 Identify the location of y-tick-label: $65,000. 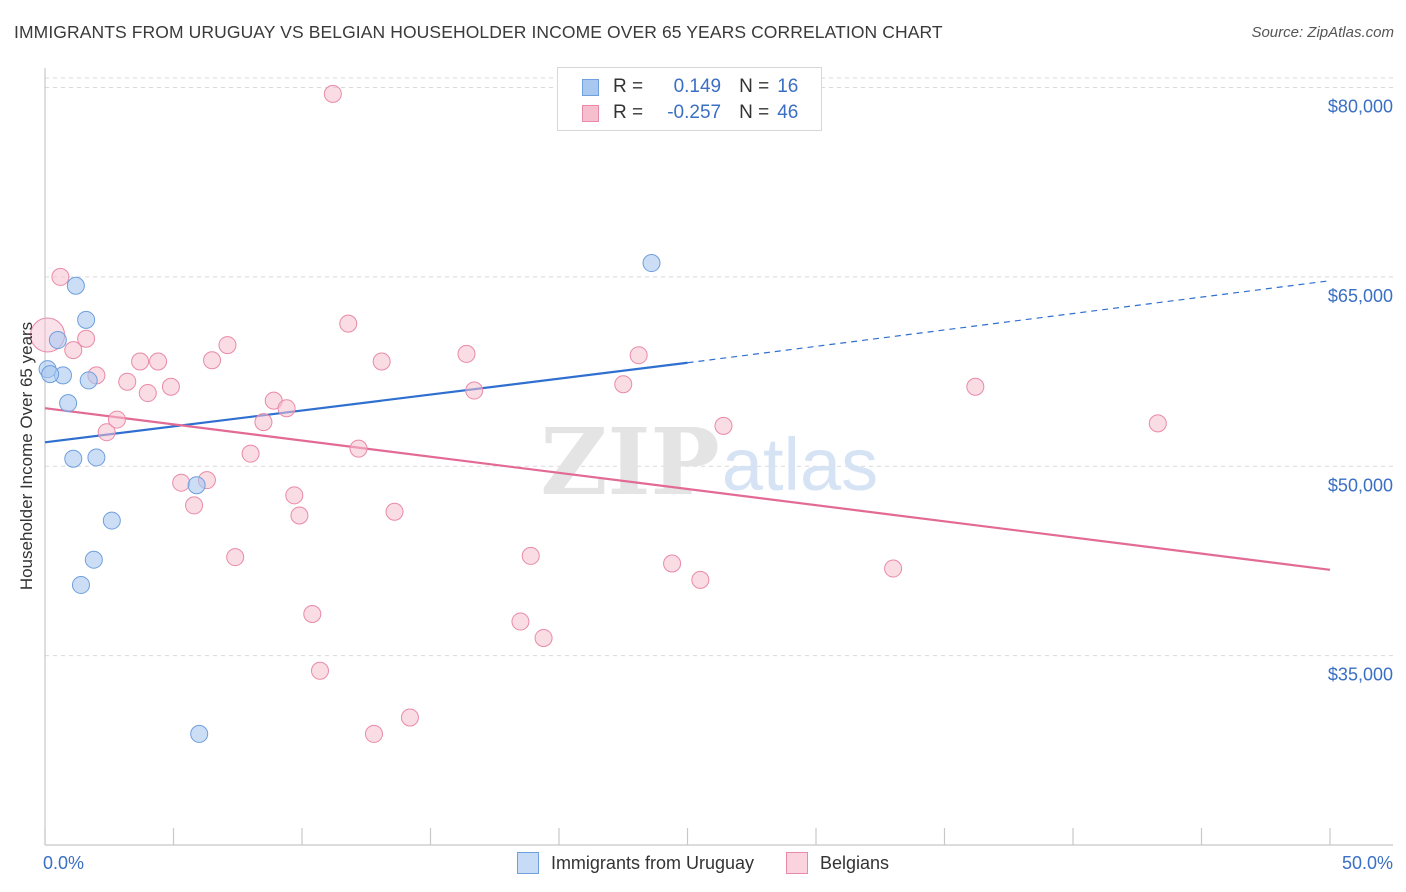
(1360, 296).